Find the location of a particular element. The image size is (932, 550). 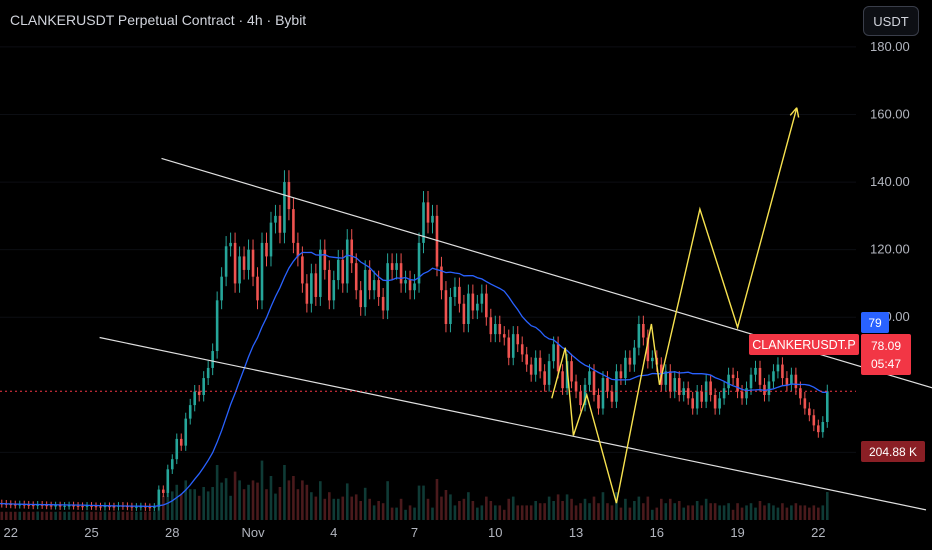

y-tick-label: 120.00 is located at coordinates (890, 249).